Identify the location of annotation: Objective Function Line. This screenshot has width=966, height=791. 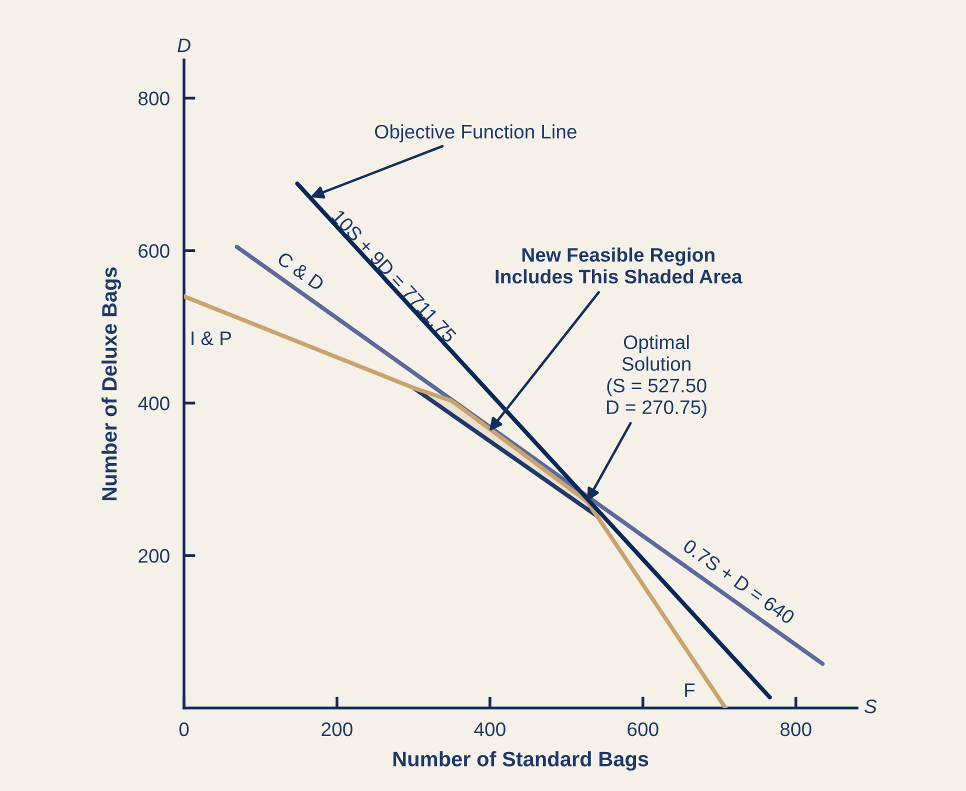
(475, 133).